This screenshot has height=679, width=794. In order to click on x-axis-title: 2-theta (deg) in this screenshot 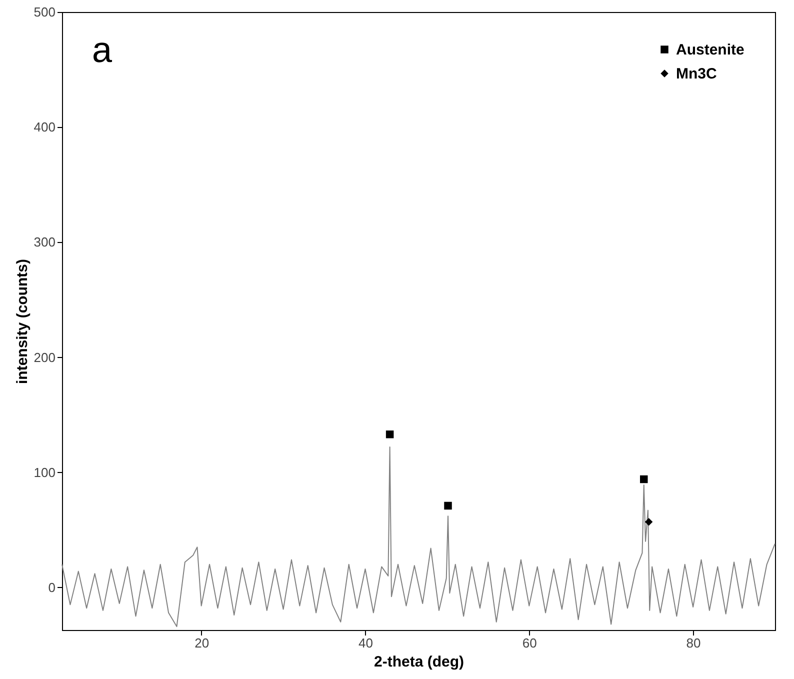, I will do `click(419, 662)`.